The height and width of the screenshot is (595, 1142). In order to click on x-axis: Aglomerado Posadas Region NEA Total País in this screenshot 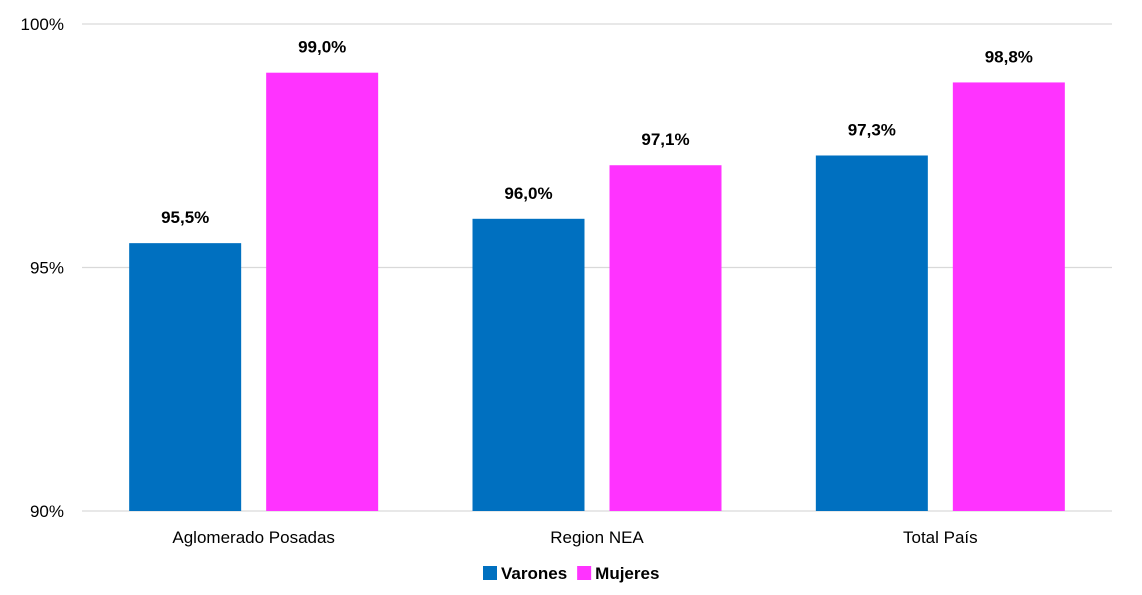, I will do `click(574, 537)`.